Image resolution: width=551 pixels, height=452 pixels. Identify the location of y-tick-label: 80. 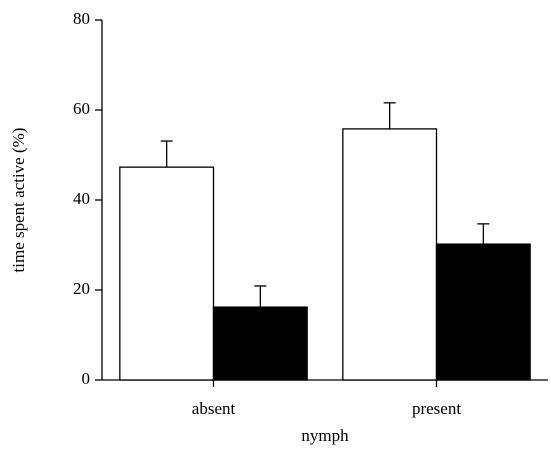
(81, 18).